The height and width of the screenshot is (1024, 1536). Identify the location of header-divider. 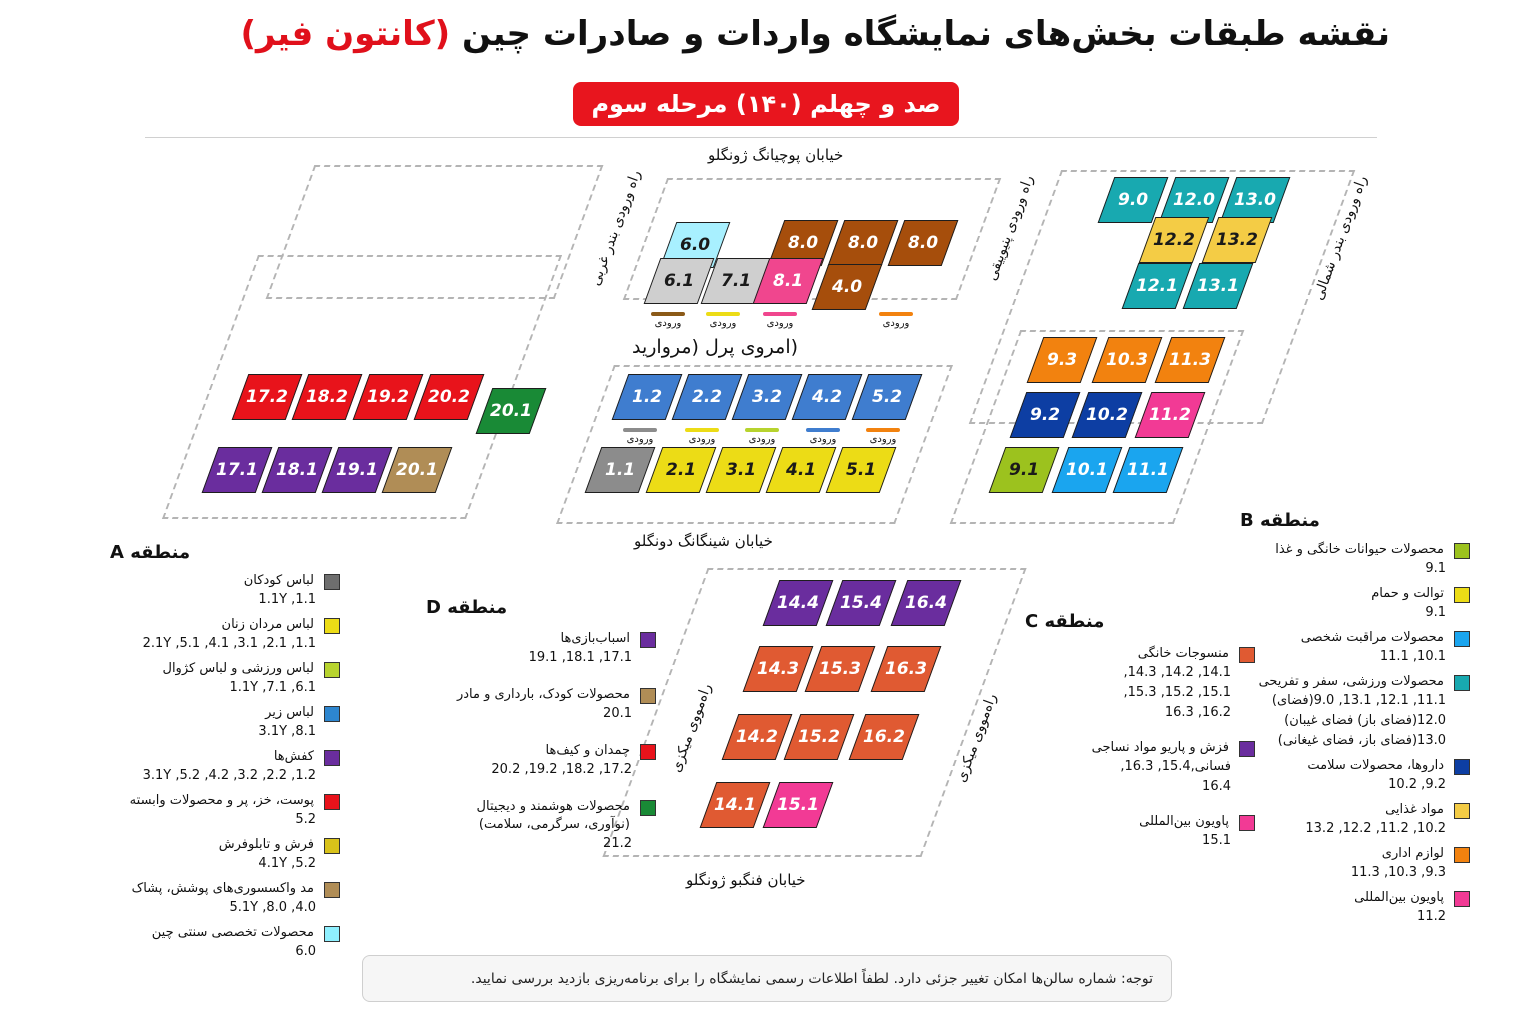
(761, 137).